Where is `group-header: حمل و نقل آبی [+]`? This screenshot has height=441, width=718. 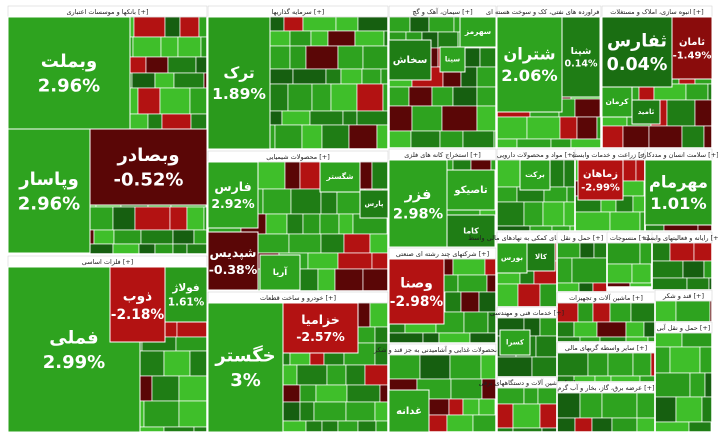 group-header: حمل و نقل آبی [+] is located at coordinates (684, 327).